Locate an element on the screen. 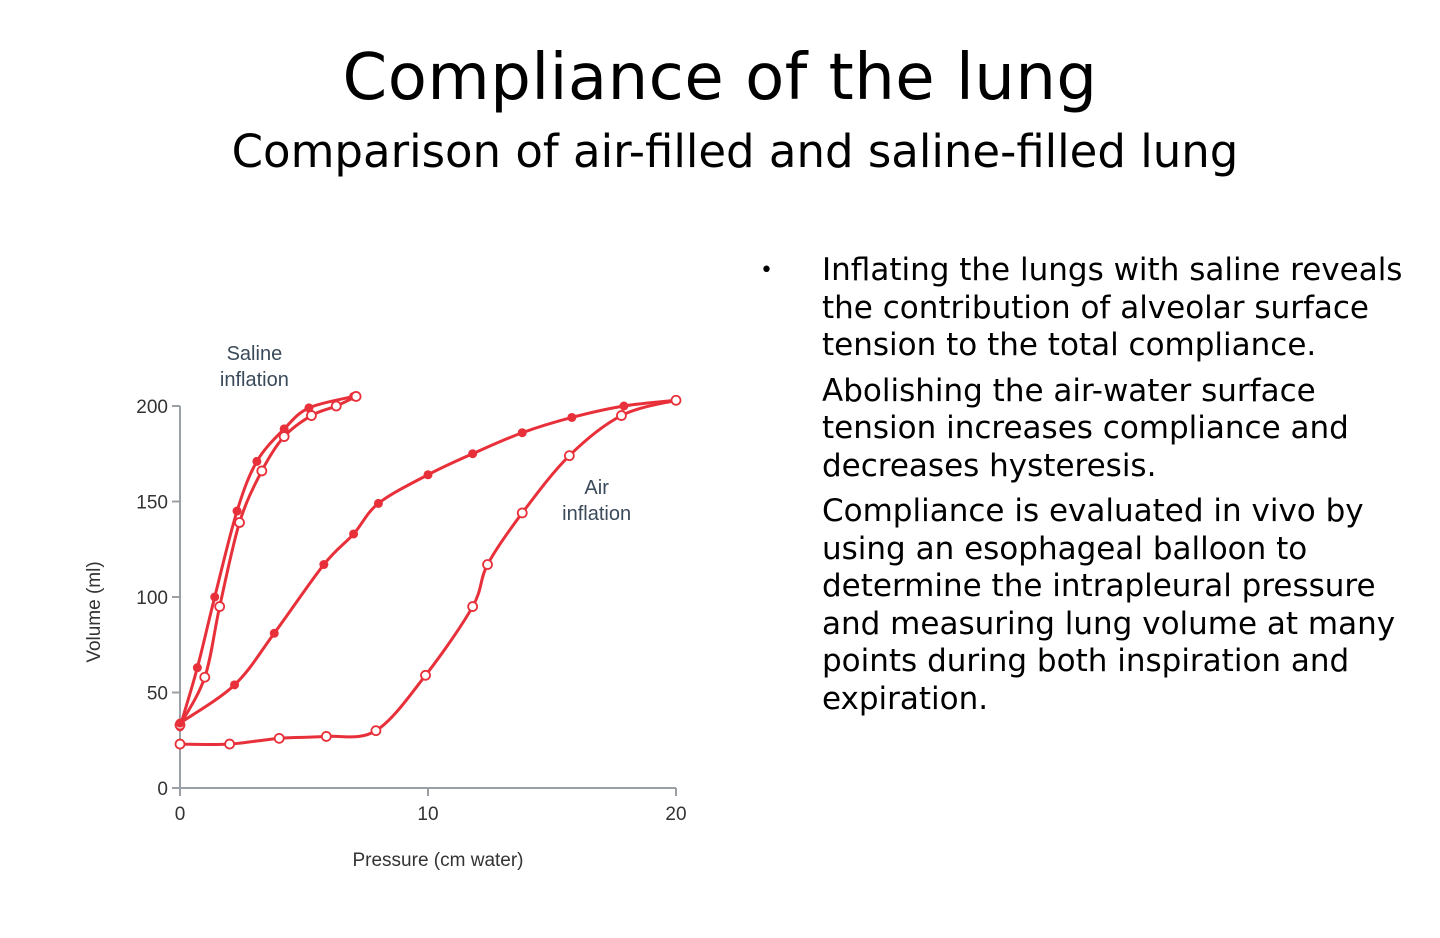  x-tick-label: 10 is located at coordinates (427, 814).